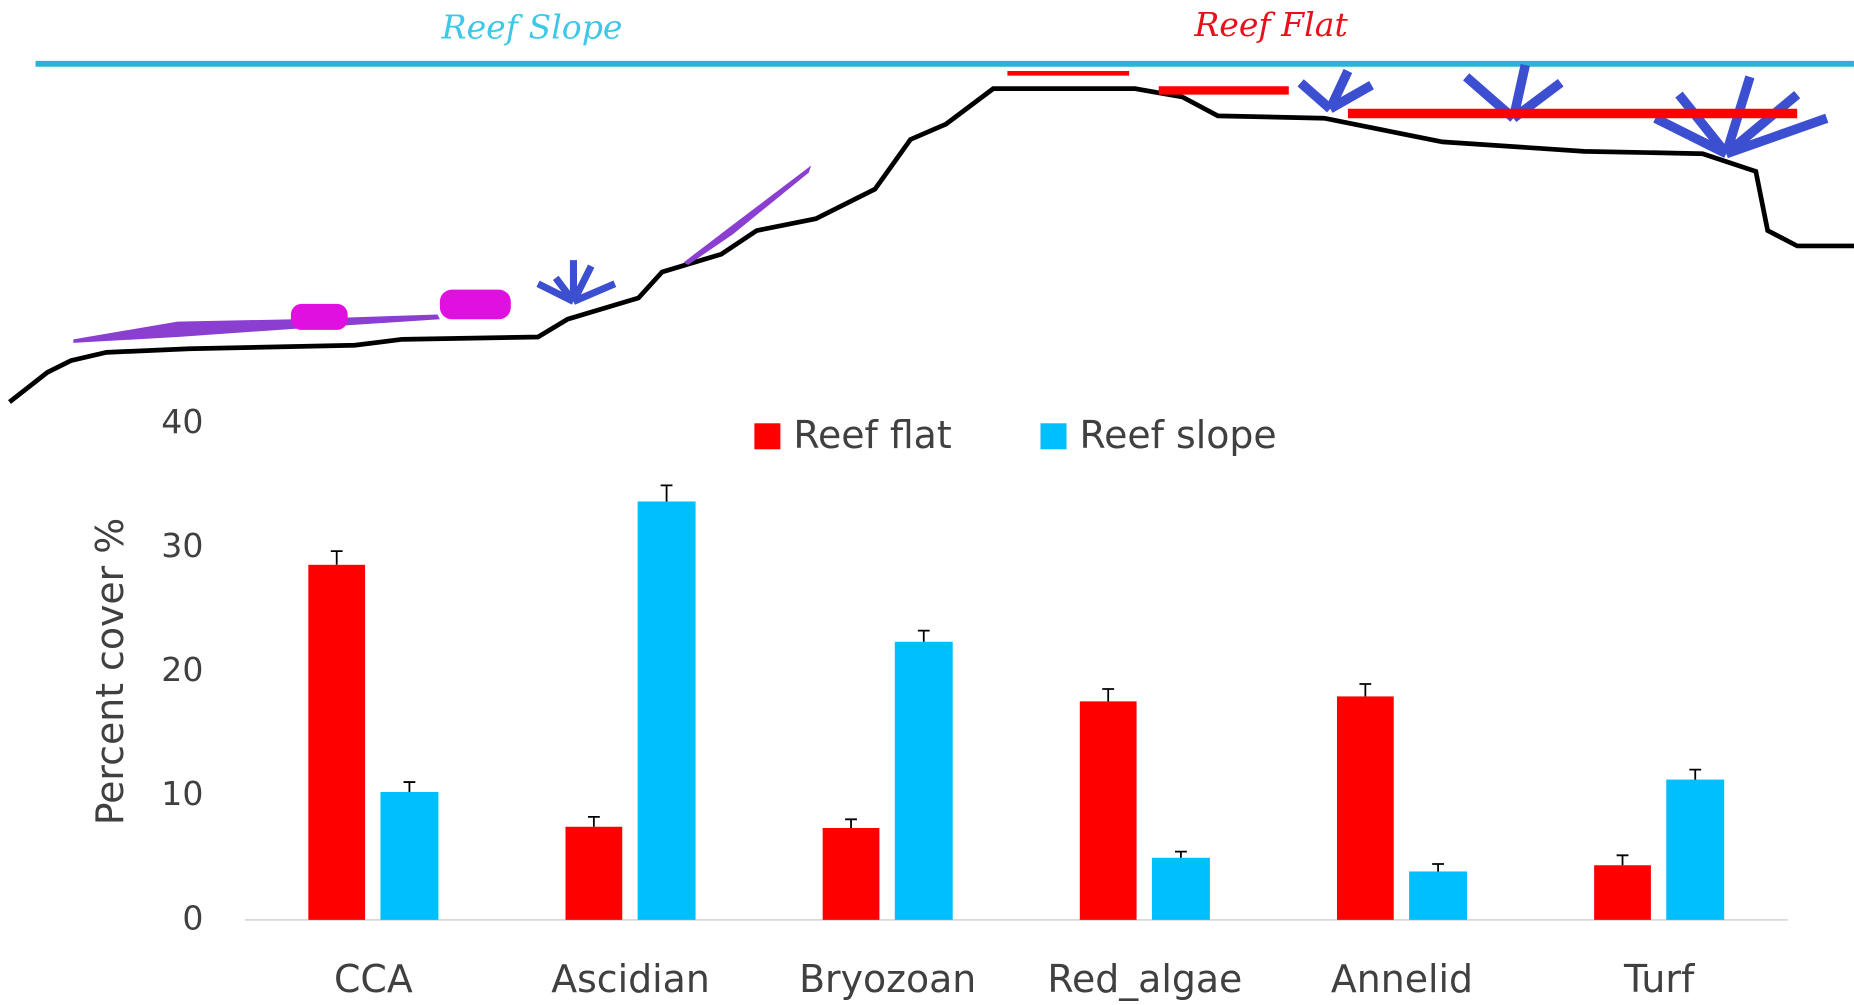 The image size is (1854, 1005). What do you see at coordinates (1178, 435) in the screenshot?
I see `legend-label: Reef slope` at bounding box center [1178, 435].